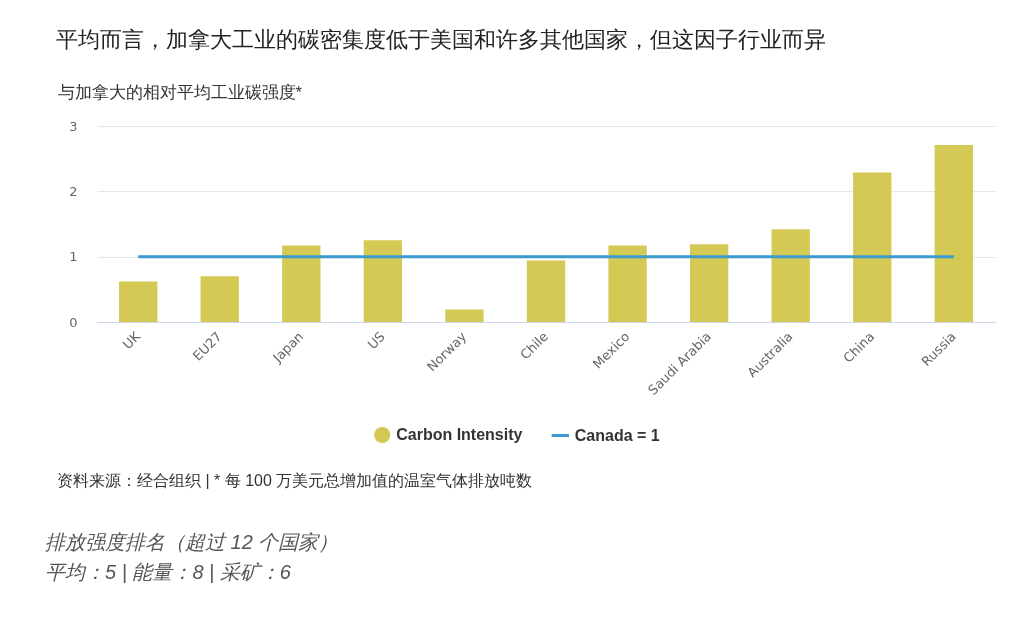 This screenshot has height=637, width=1036. What do you see at coordinates (617, 435) in the screenshot?
I see `legend-label: Canada = 1` at bounding box center [617, 435].